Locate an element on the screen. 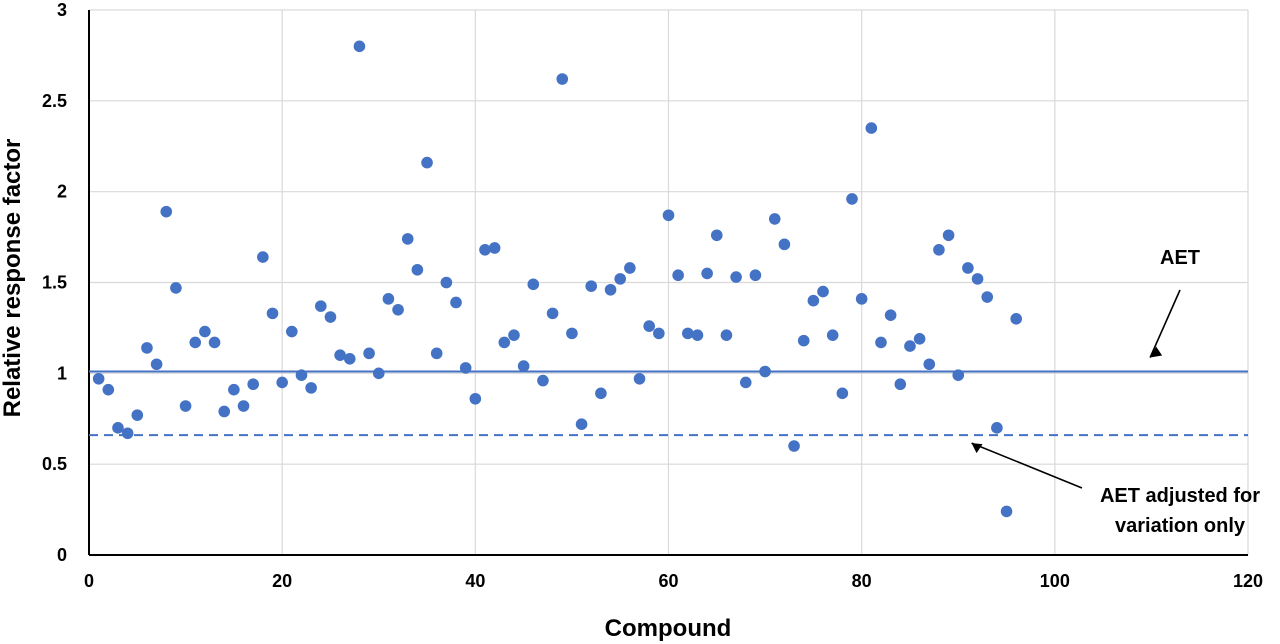 This screenshot has height=644, width=1280. y-tick-label: 2 is located at coordinates (62, 192).